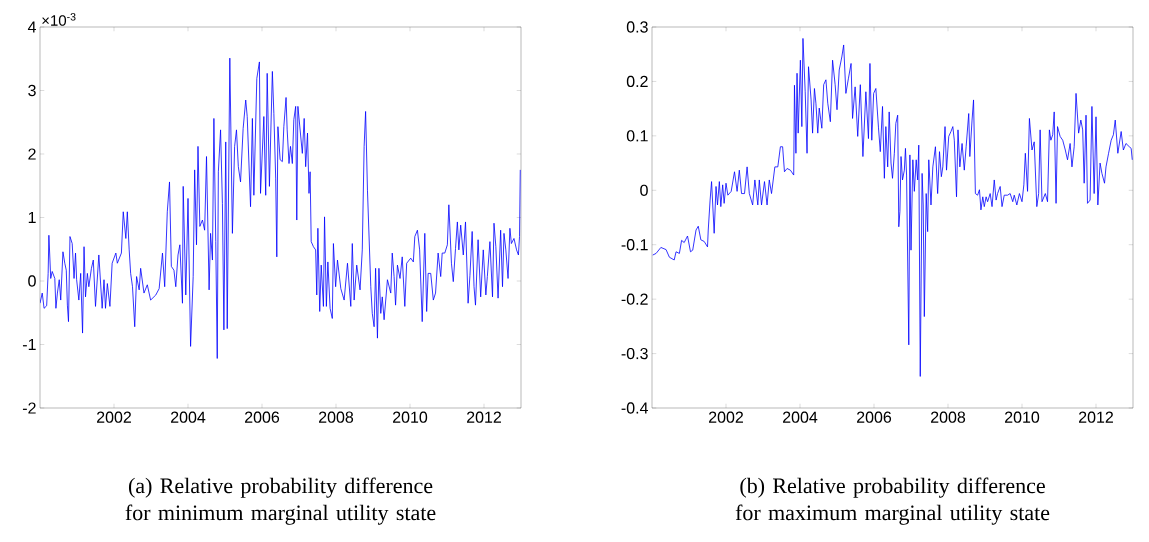  What do you see at coordinates (634, 245) in the screenshot?
I see `y-tick-label: -0.1` at bounding box center [634, 245].